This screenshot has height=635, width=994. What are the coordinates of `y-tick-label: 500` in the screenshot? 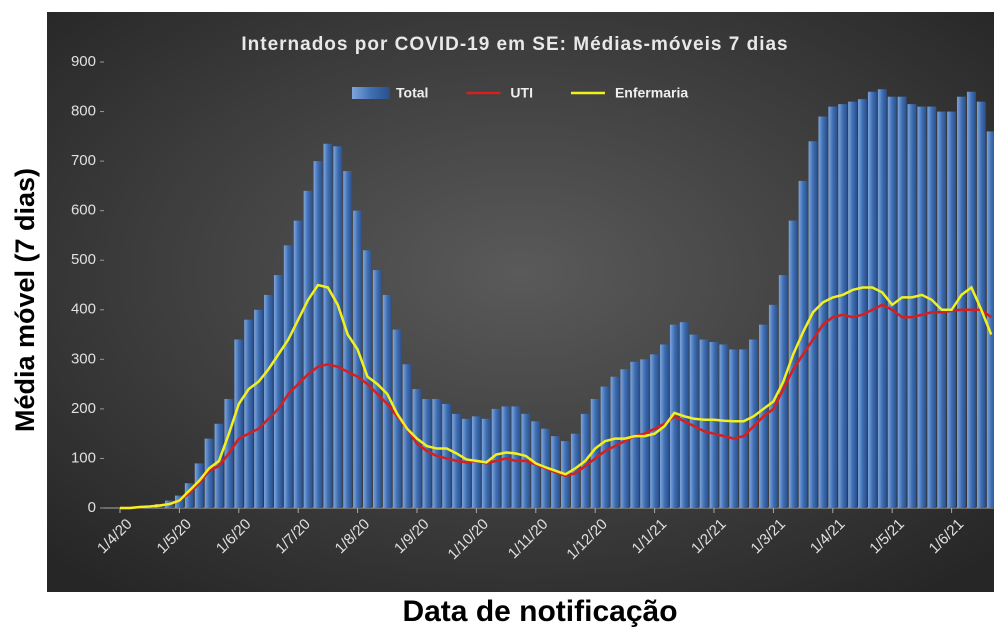 It's located at (83, 259).